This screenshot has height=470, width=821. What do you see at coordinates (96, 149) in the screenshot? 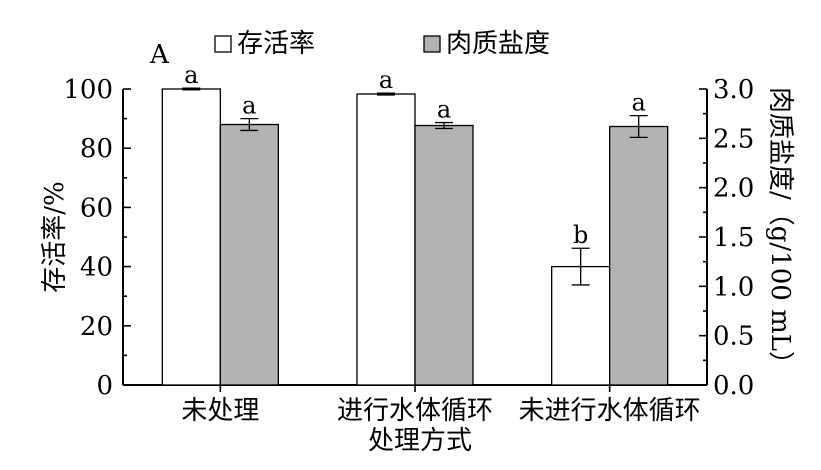
I see `y-tick-label: 80` at bounding box center [96, 149].